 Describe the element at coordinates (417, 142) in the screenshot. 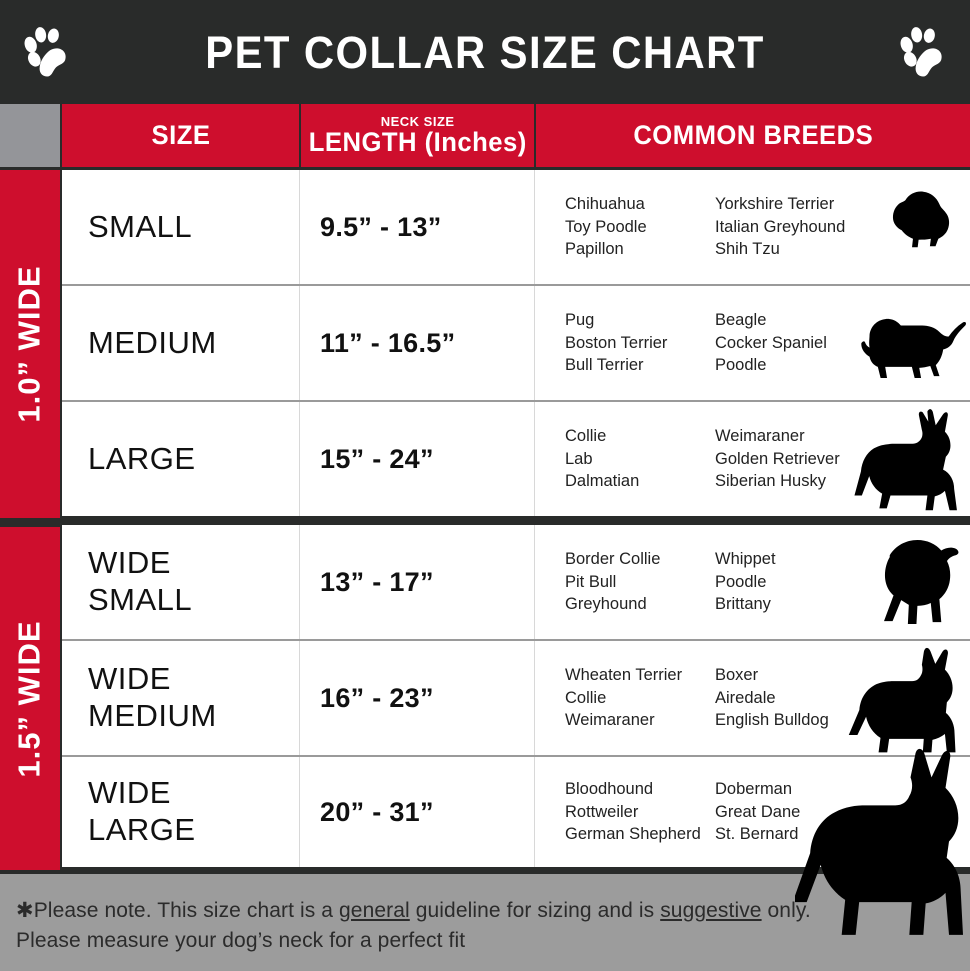

I see `header-length-label: LENGTH (Inches)` at that location.